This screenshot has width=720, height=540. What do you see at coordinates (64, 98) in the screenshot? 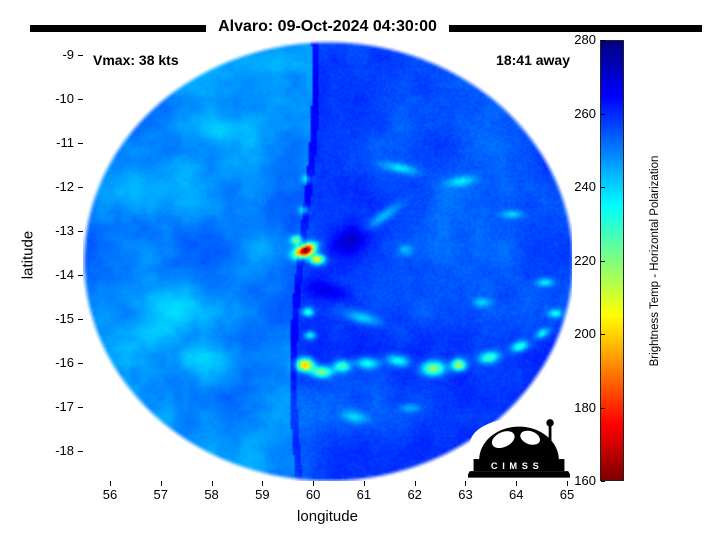
I see `y-tick-label: -10` at bounding box center [64, 98].